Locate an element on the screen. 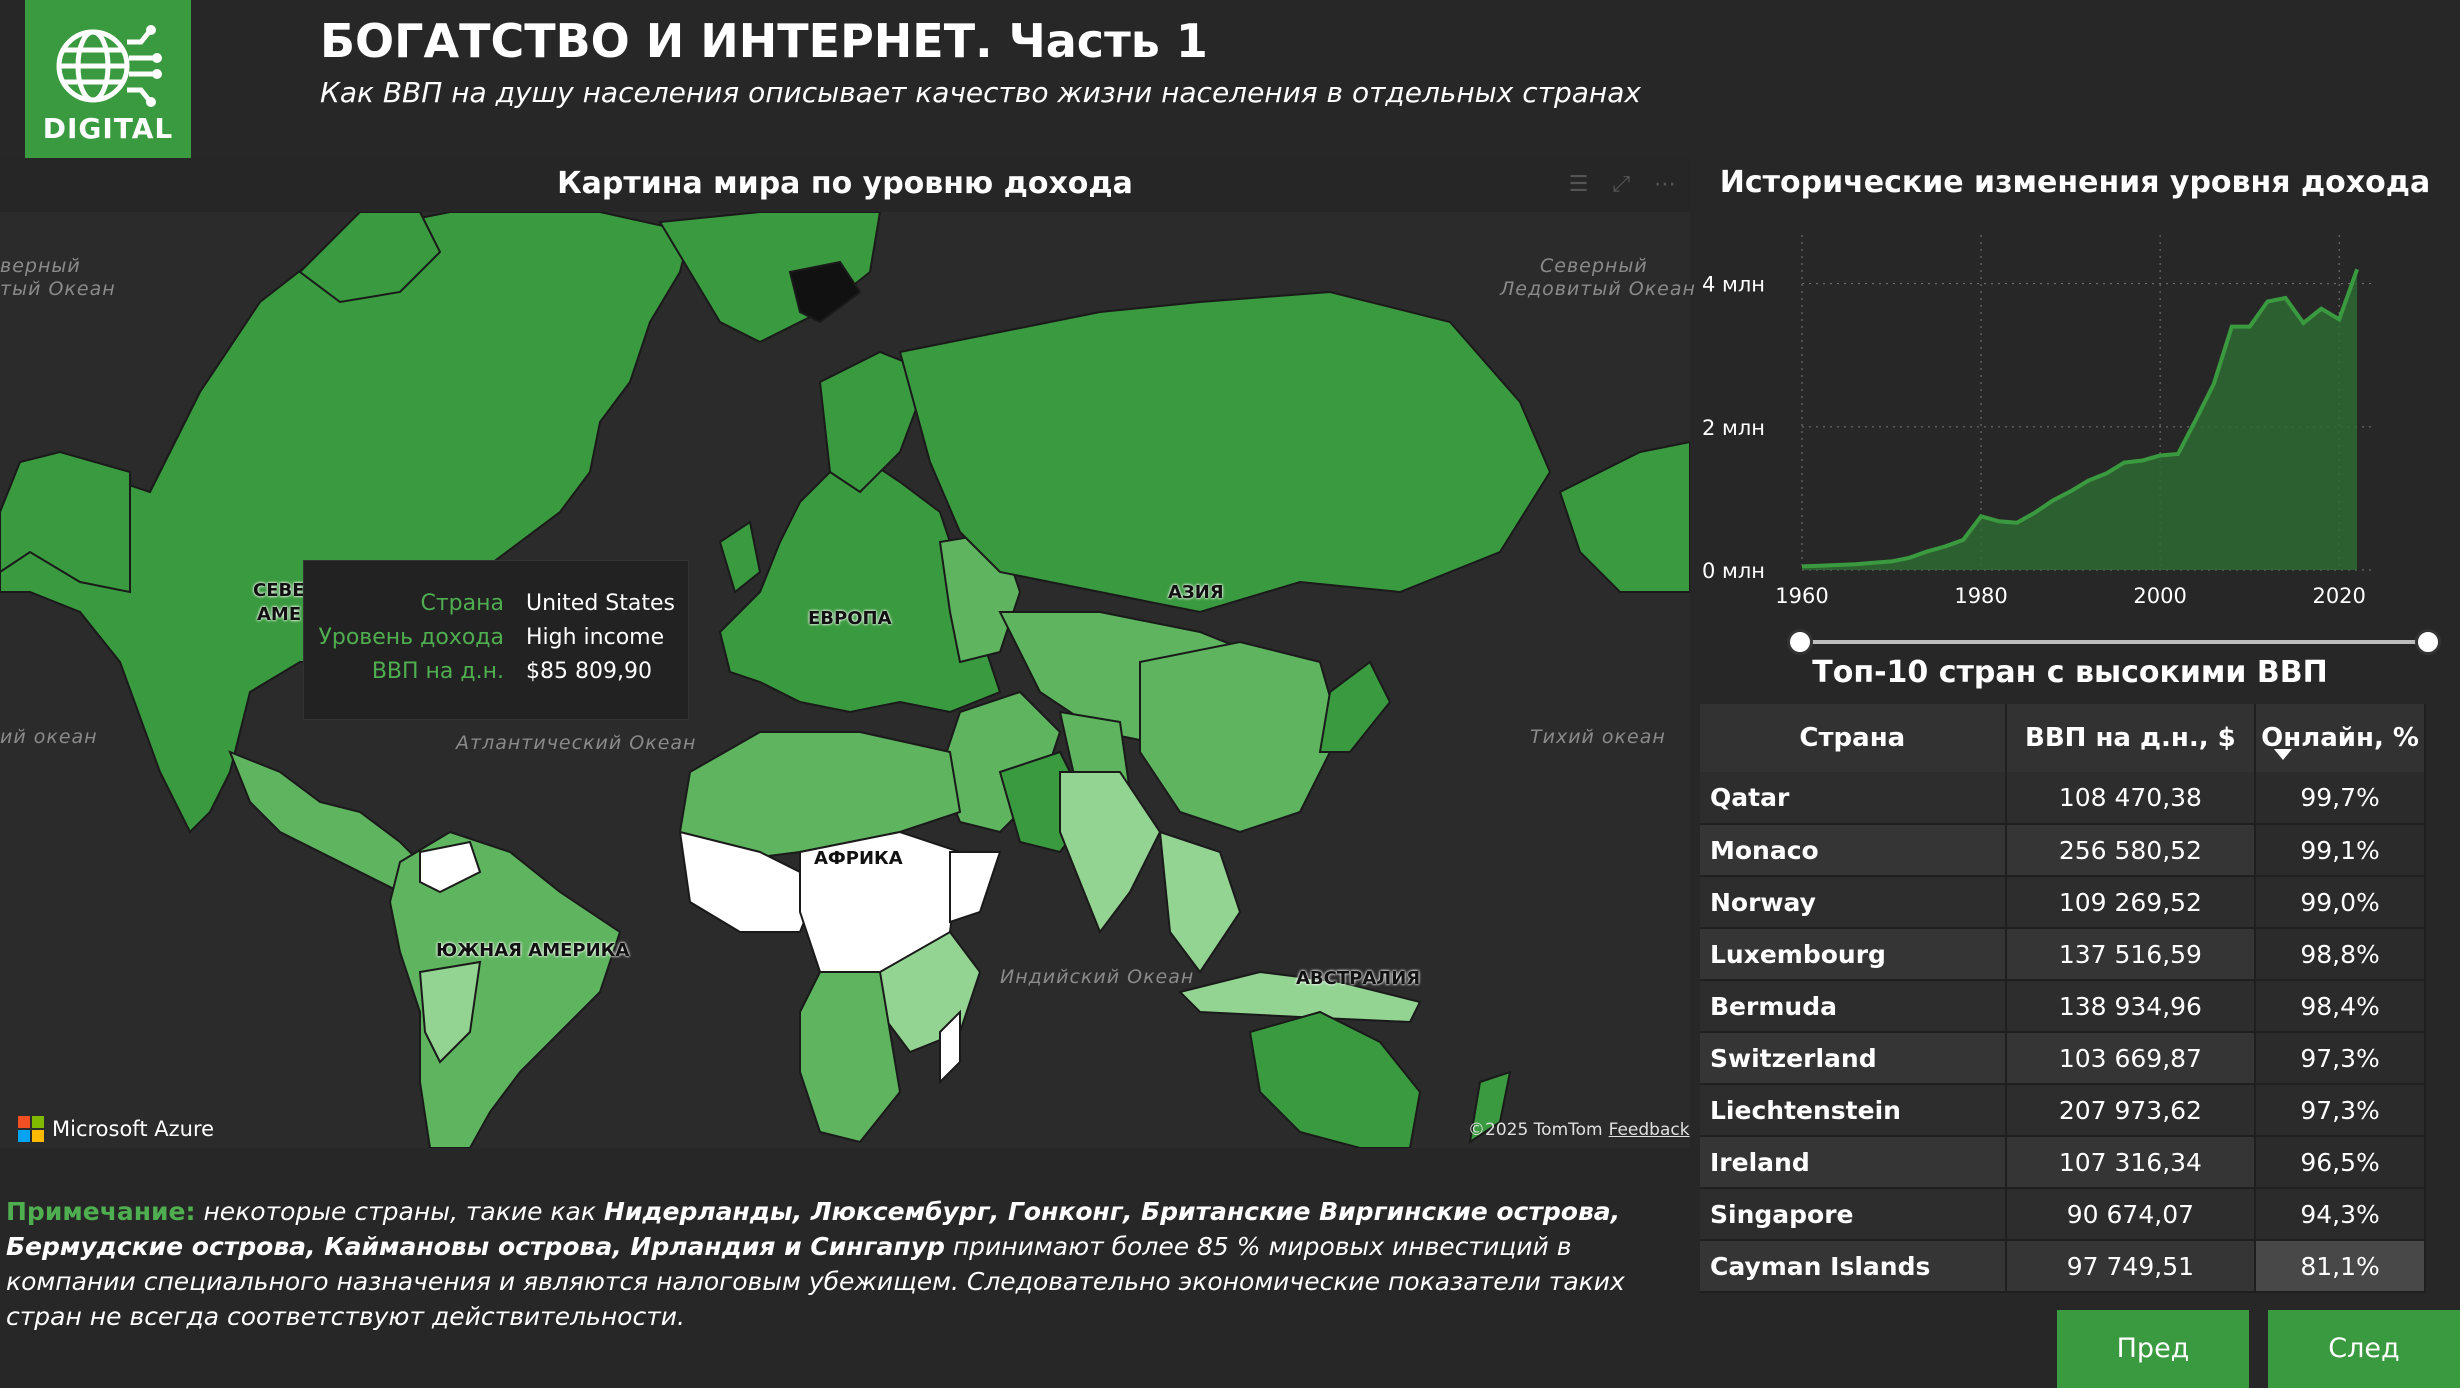 Image resolution: width=2460 pixels, height=1388 pixels. note-label: Примечание: is located at coordinates (101, 1211).